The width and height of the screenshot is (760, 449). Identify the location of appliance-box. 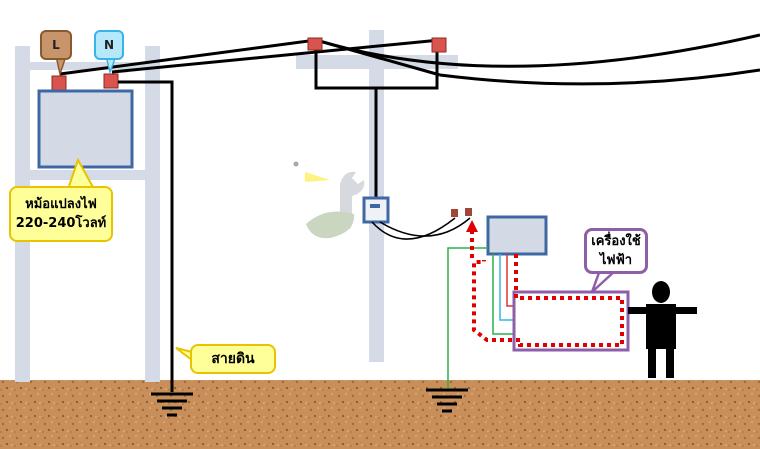
(571, 321).